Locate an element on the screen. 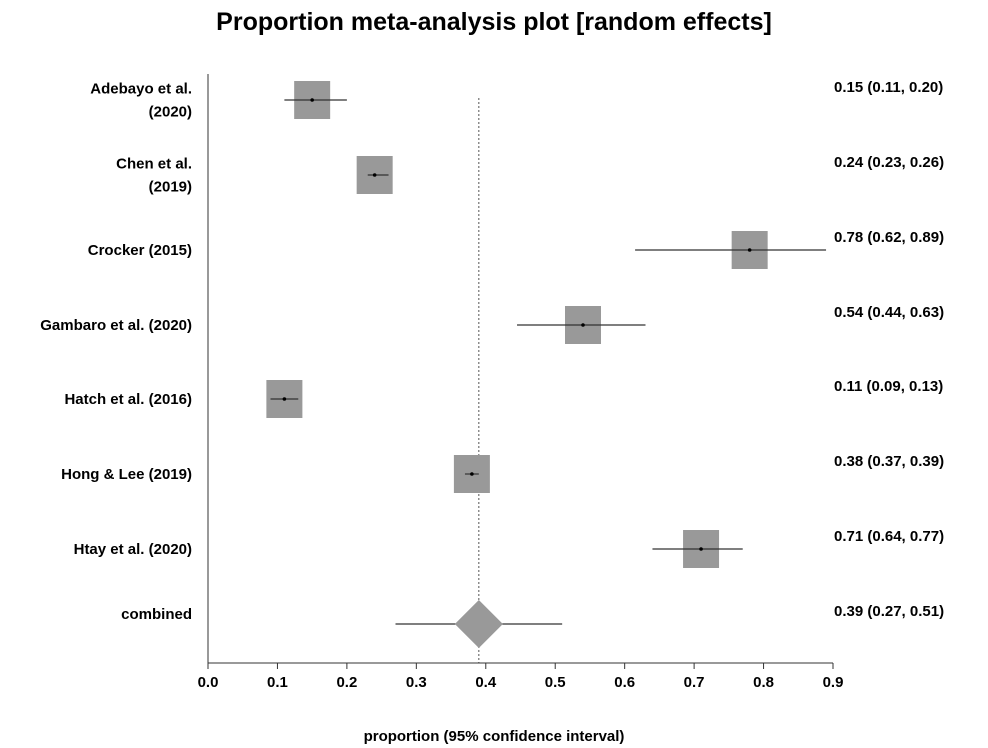 The image size is (988, 748). x-tick-label: 0.8 is located at coordinates (763, 682).